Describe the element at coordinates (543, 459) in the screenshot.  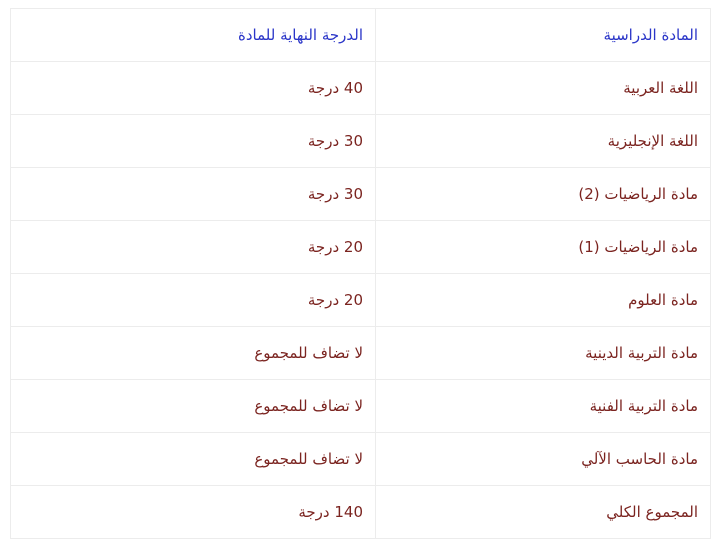
I see `subject-cell: مادة الحاسب الآلي` at that location.